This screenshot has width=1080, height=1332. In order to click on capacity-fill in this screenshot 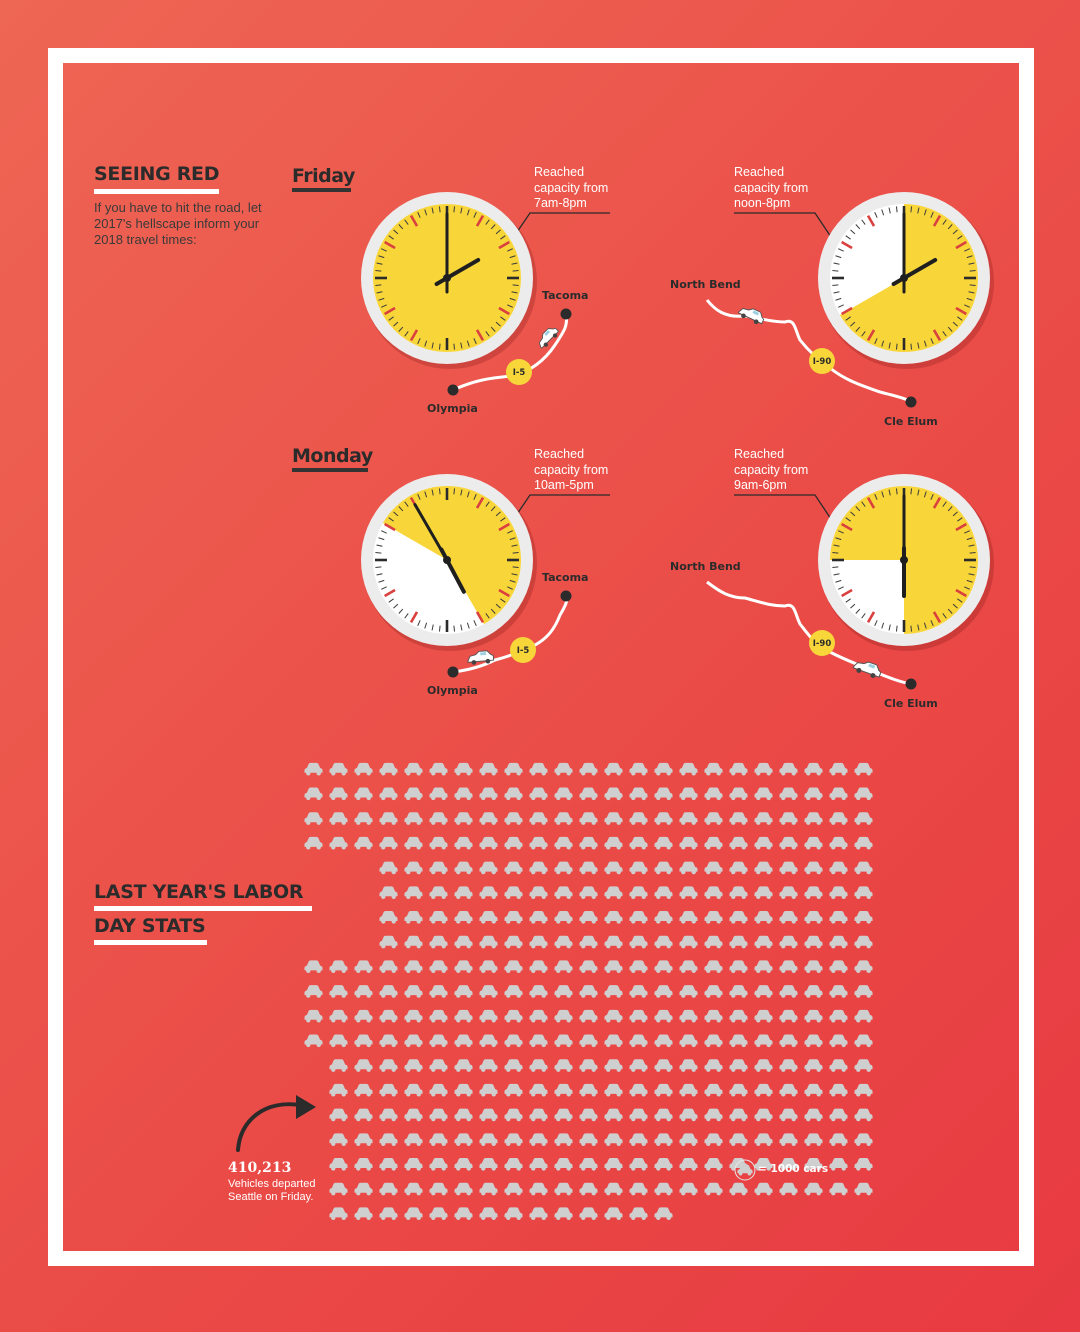, I will do `click(451, 555)`.